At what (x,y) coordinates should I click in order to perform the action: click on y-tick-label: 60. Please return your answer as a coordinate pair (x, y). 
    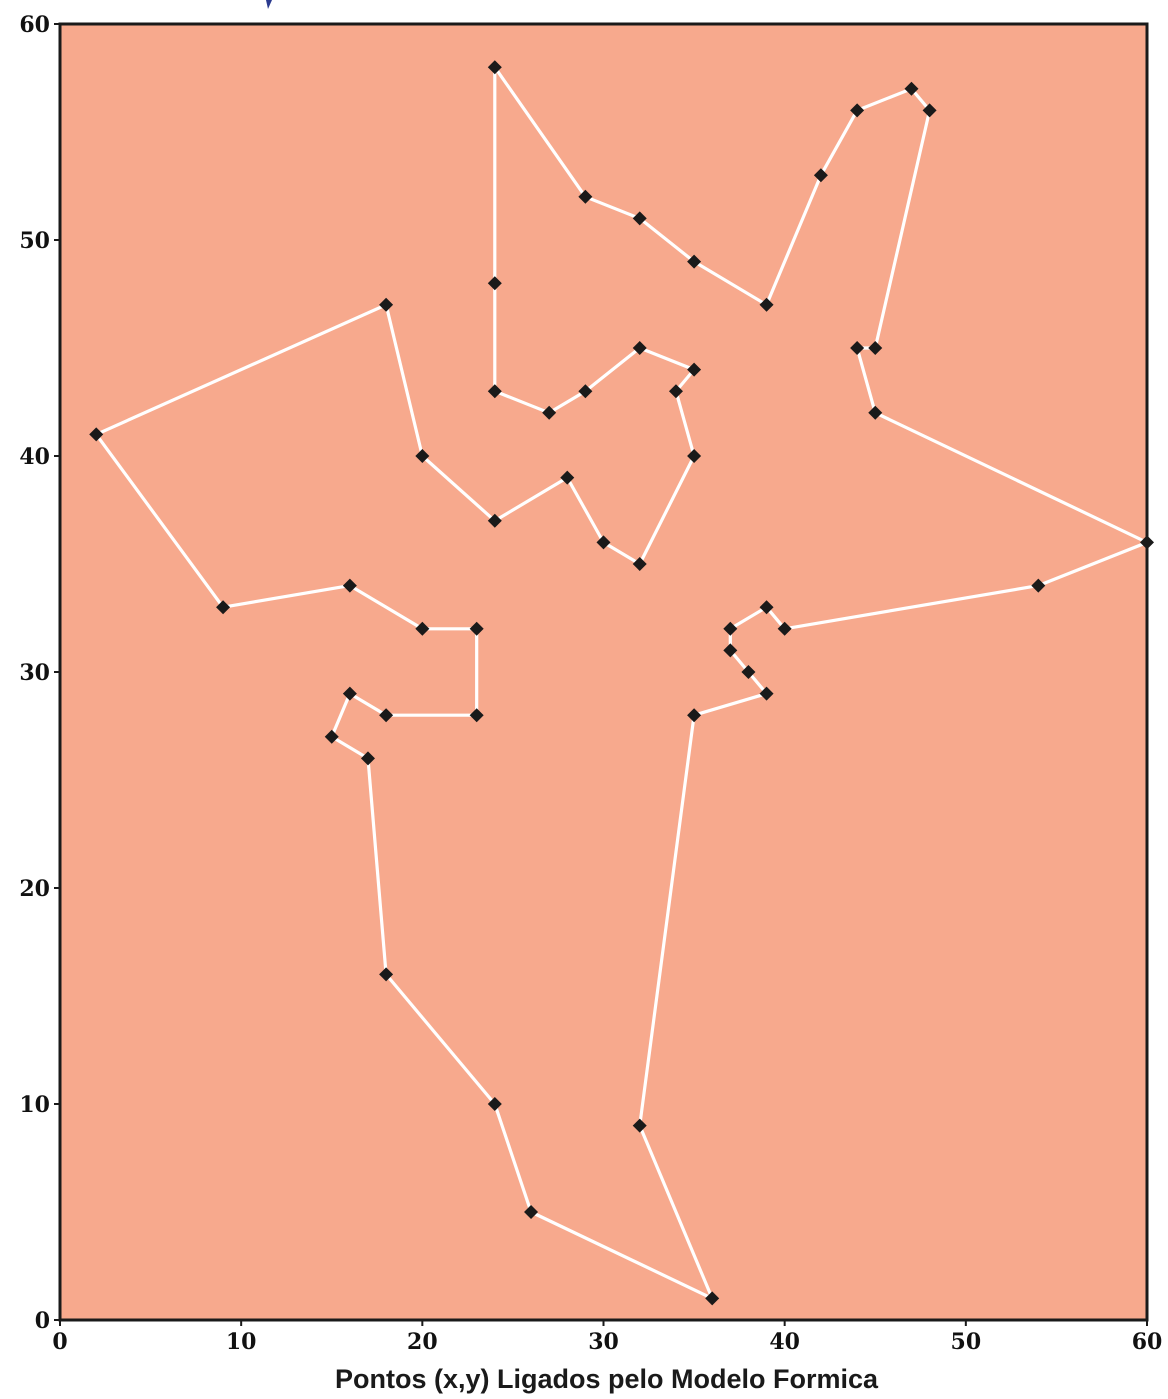
    Looking at the image, I should click on (34, 25).